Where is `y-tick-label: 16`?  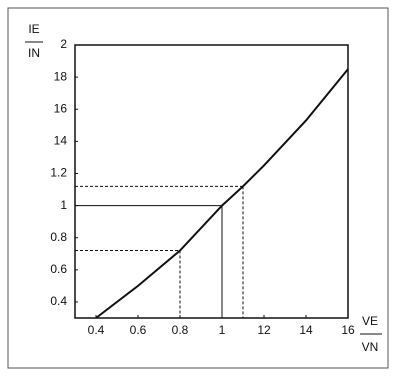 y-tick-label: 16 is located at coordinates (61, 108).